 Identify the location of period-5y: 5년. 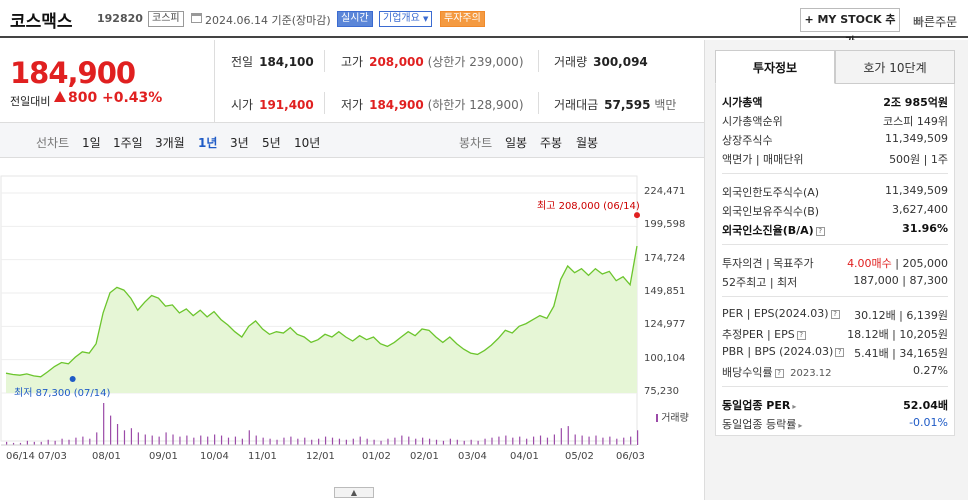
(271, 143).